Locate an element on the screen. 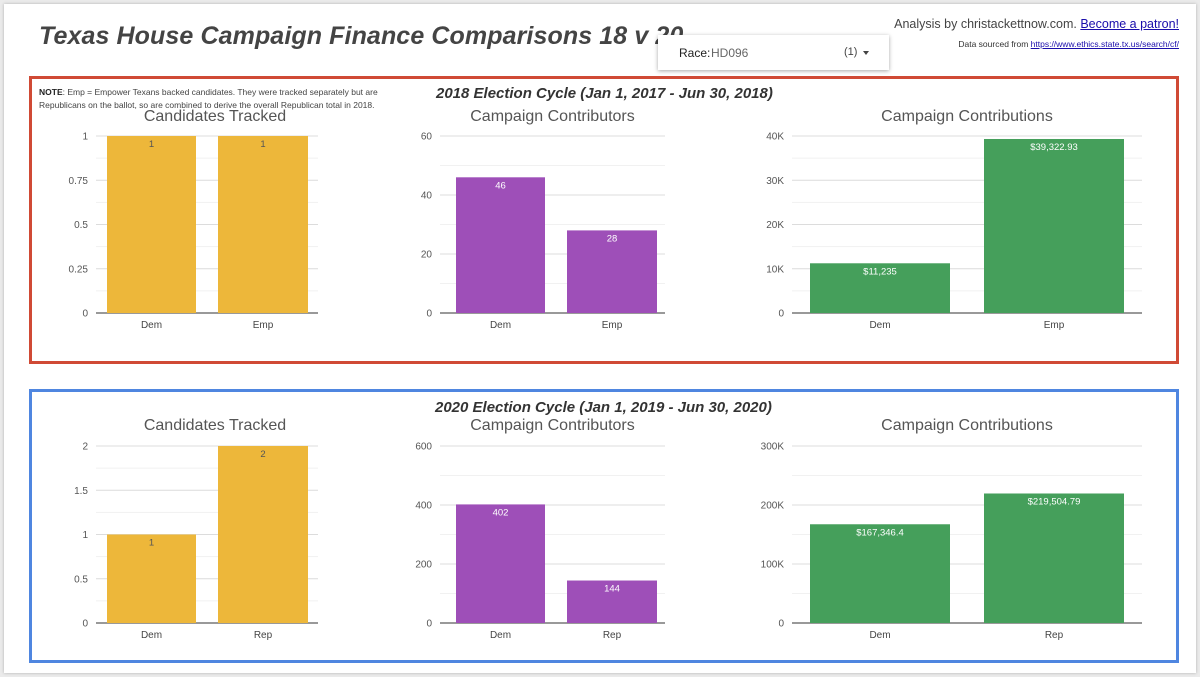 This screenshot has width=1200, height=677. y-tick-label: 40K is located at coordinates (775, 137).